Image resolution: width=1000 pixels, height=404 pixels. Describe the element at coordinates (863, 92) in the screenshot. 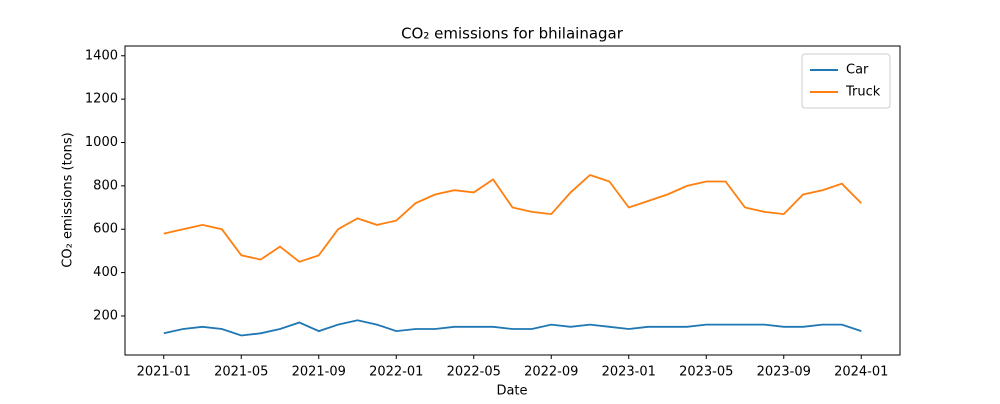

I see `legend-label: Truck` at that location.